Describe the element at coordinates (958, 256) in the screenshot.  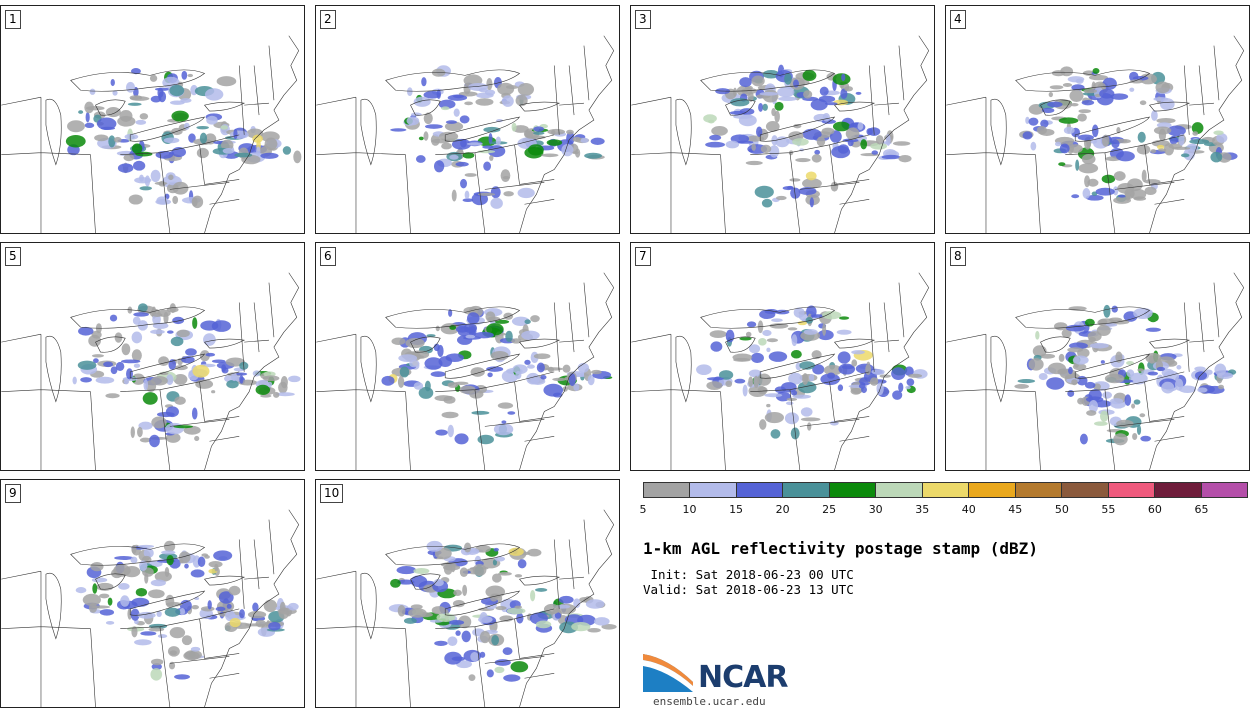
I see `panel-number-label: 8` at that location.